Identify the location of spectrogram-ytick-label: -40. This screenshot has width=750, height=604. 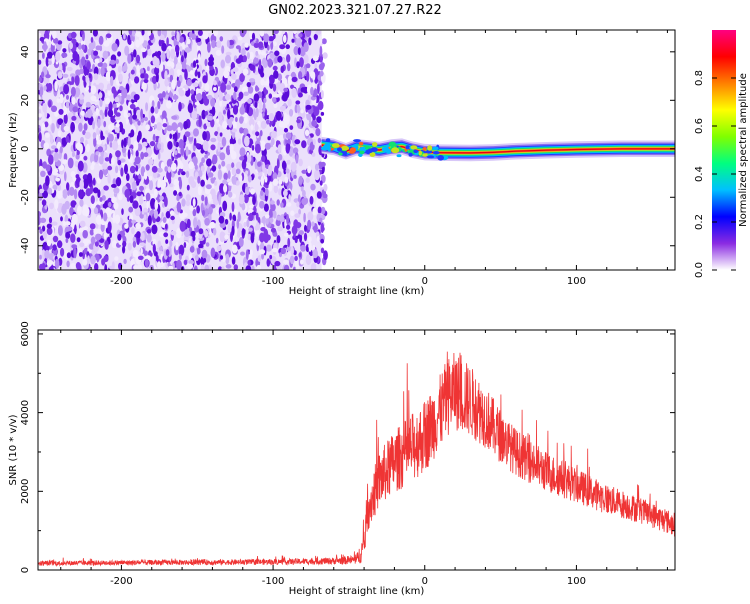
(25, 246).